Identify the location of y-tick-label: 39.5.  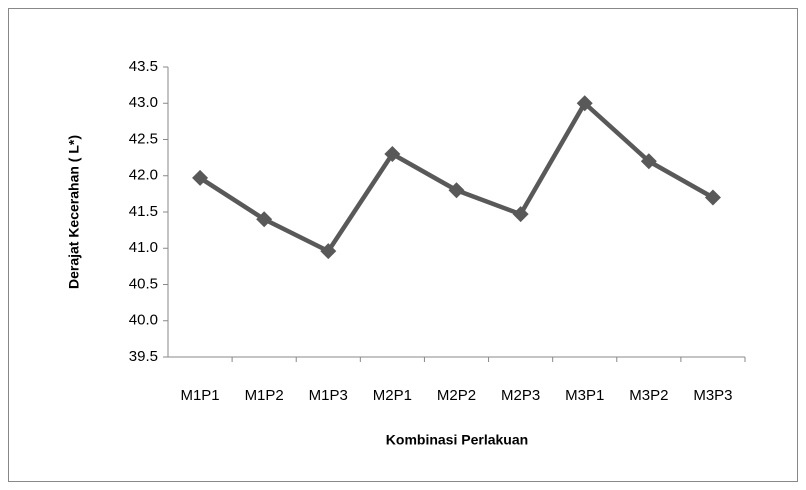
(143, 356).